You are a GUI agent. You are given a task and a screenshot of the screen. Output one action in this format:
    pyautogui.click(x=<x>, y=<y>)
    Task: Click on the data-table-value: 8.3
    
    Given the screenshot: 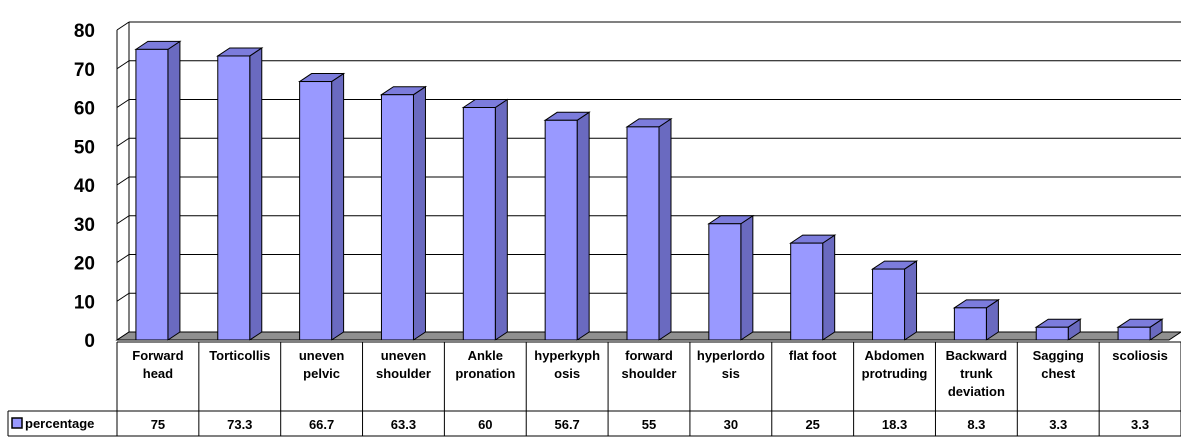 What is the action you would take?
    pyautogui.click(x=976, y=424)
    